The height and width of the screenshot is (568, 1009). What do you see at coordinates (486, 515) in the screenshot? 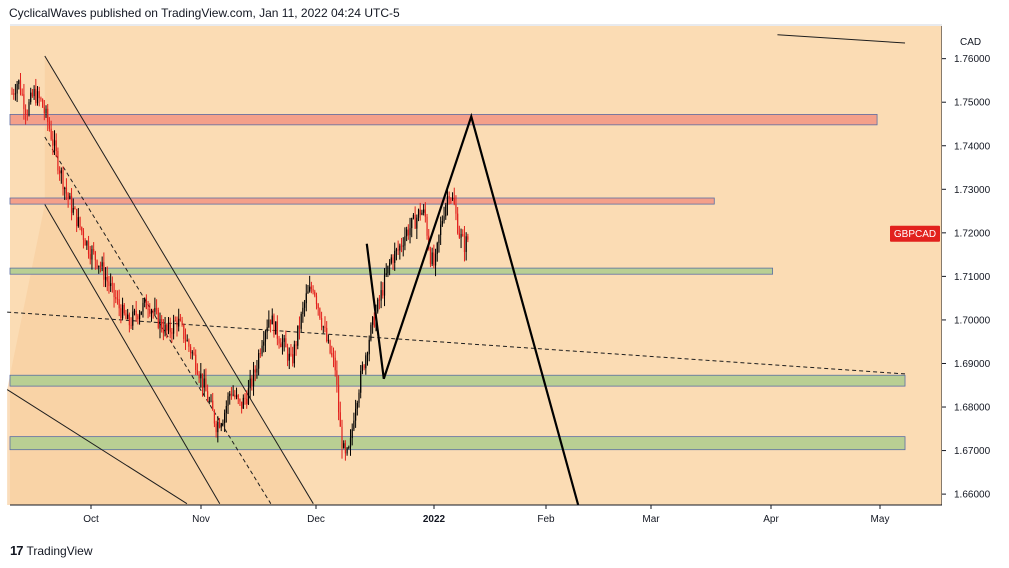
I see `time-axis: Oct Nov Dec 2022 Feb Mar Apr May` at bounding box center [486, 515].